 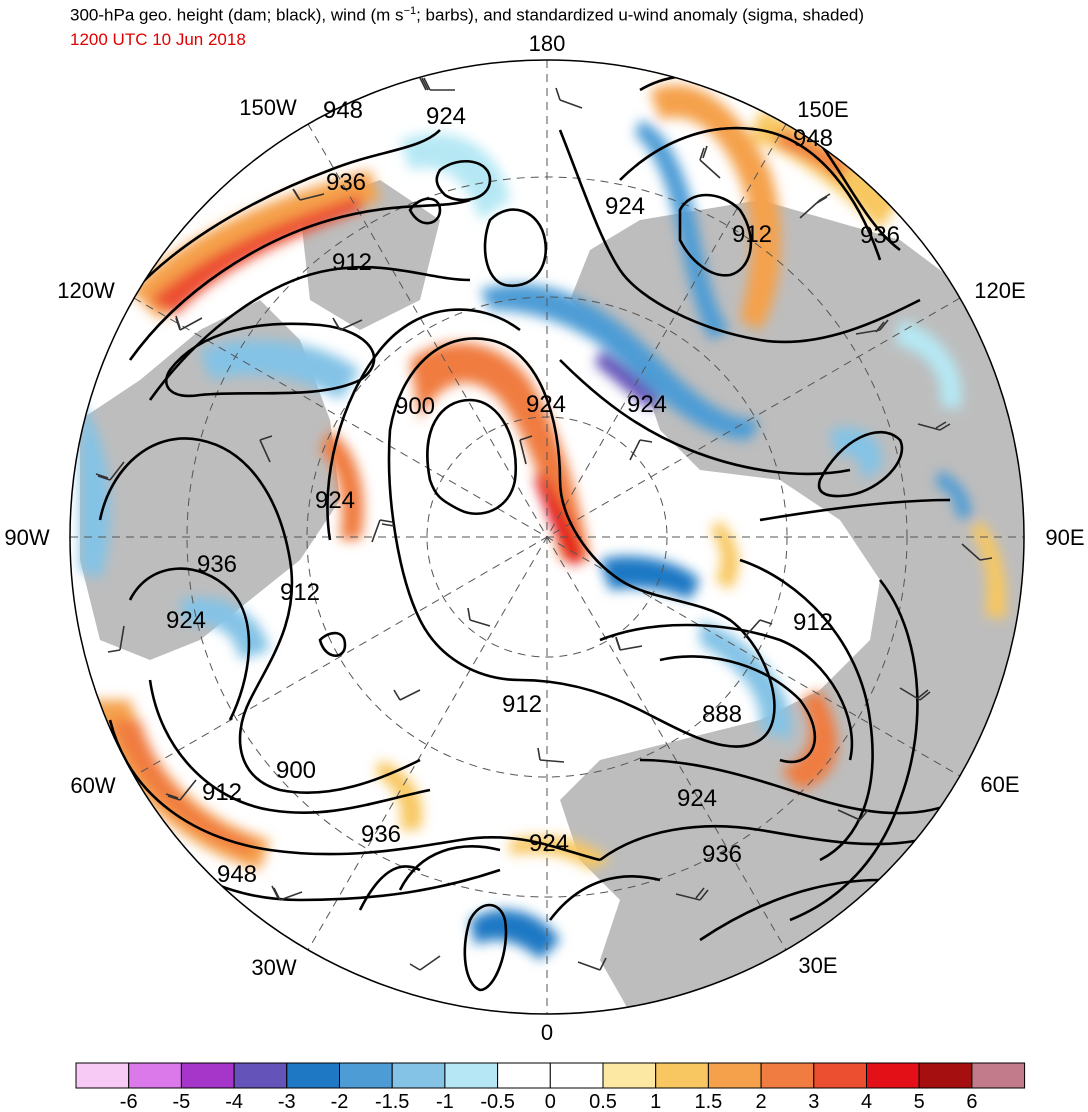 I want to click on colorbar-tick-label: 1.5, so click(x=708, y=1101).